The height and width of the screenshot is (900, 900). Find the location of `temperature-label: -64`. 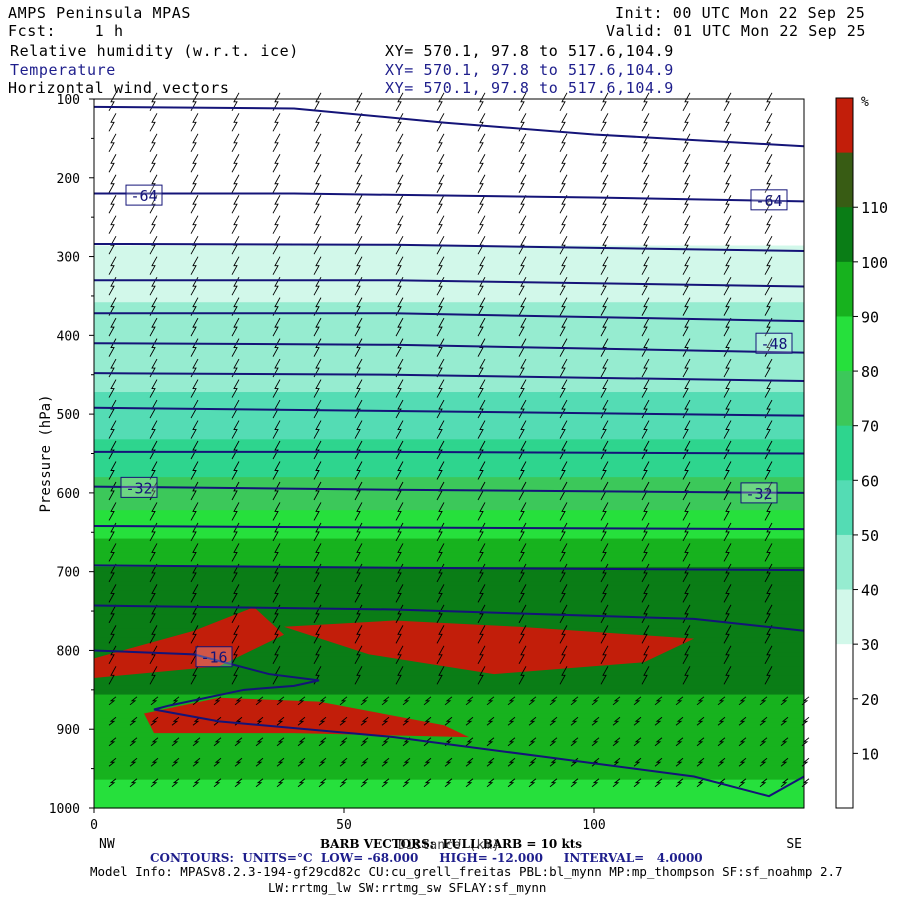

temperature-label: -64 is located at coordinates (768, 201).